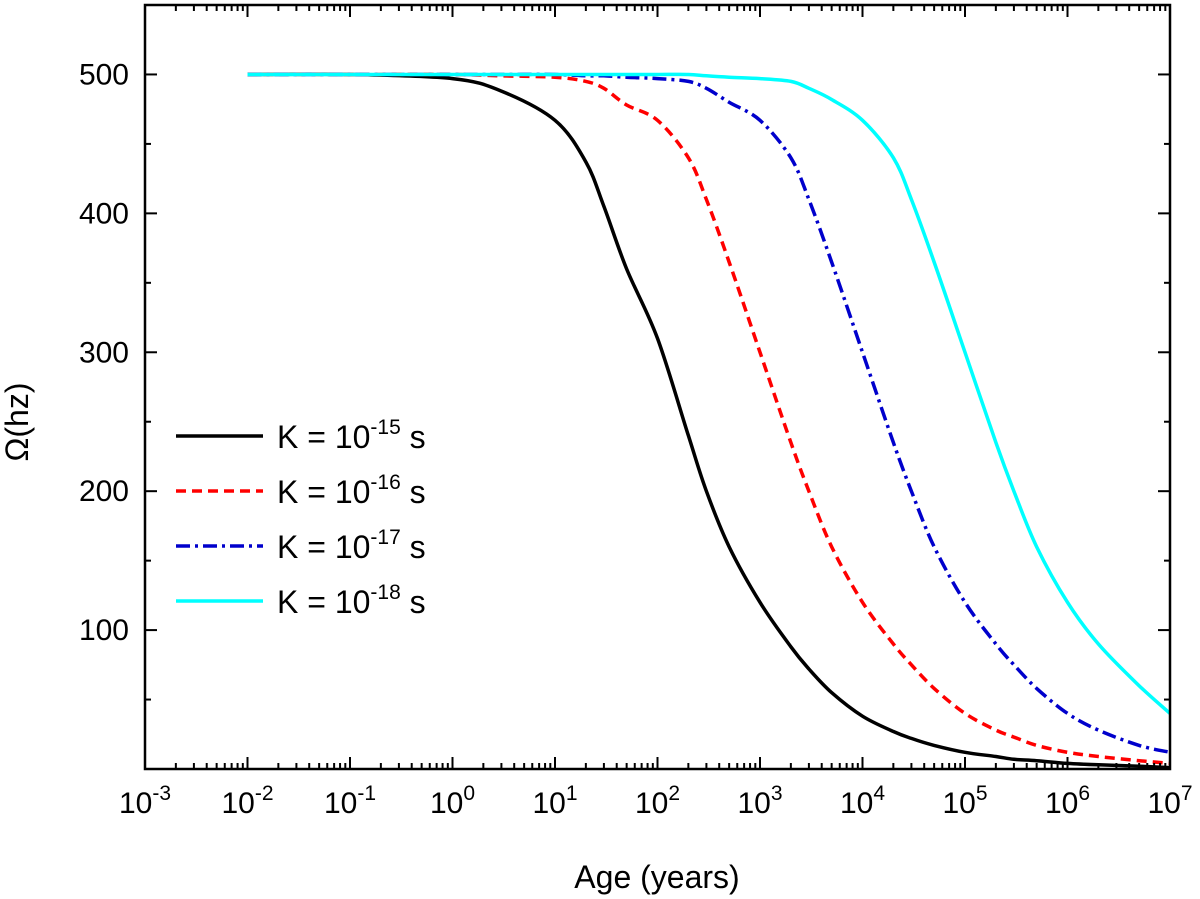 The height and width of the screenshot is (899, 1200). I want to click on x-tick-label: 10⁻², so click(247, 801).